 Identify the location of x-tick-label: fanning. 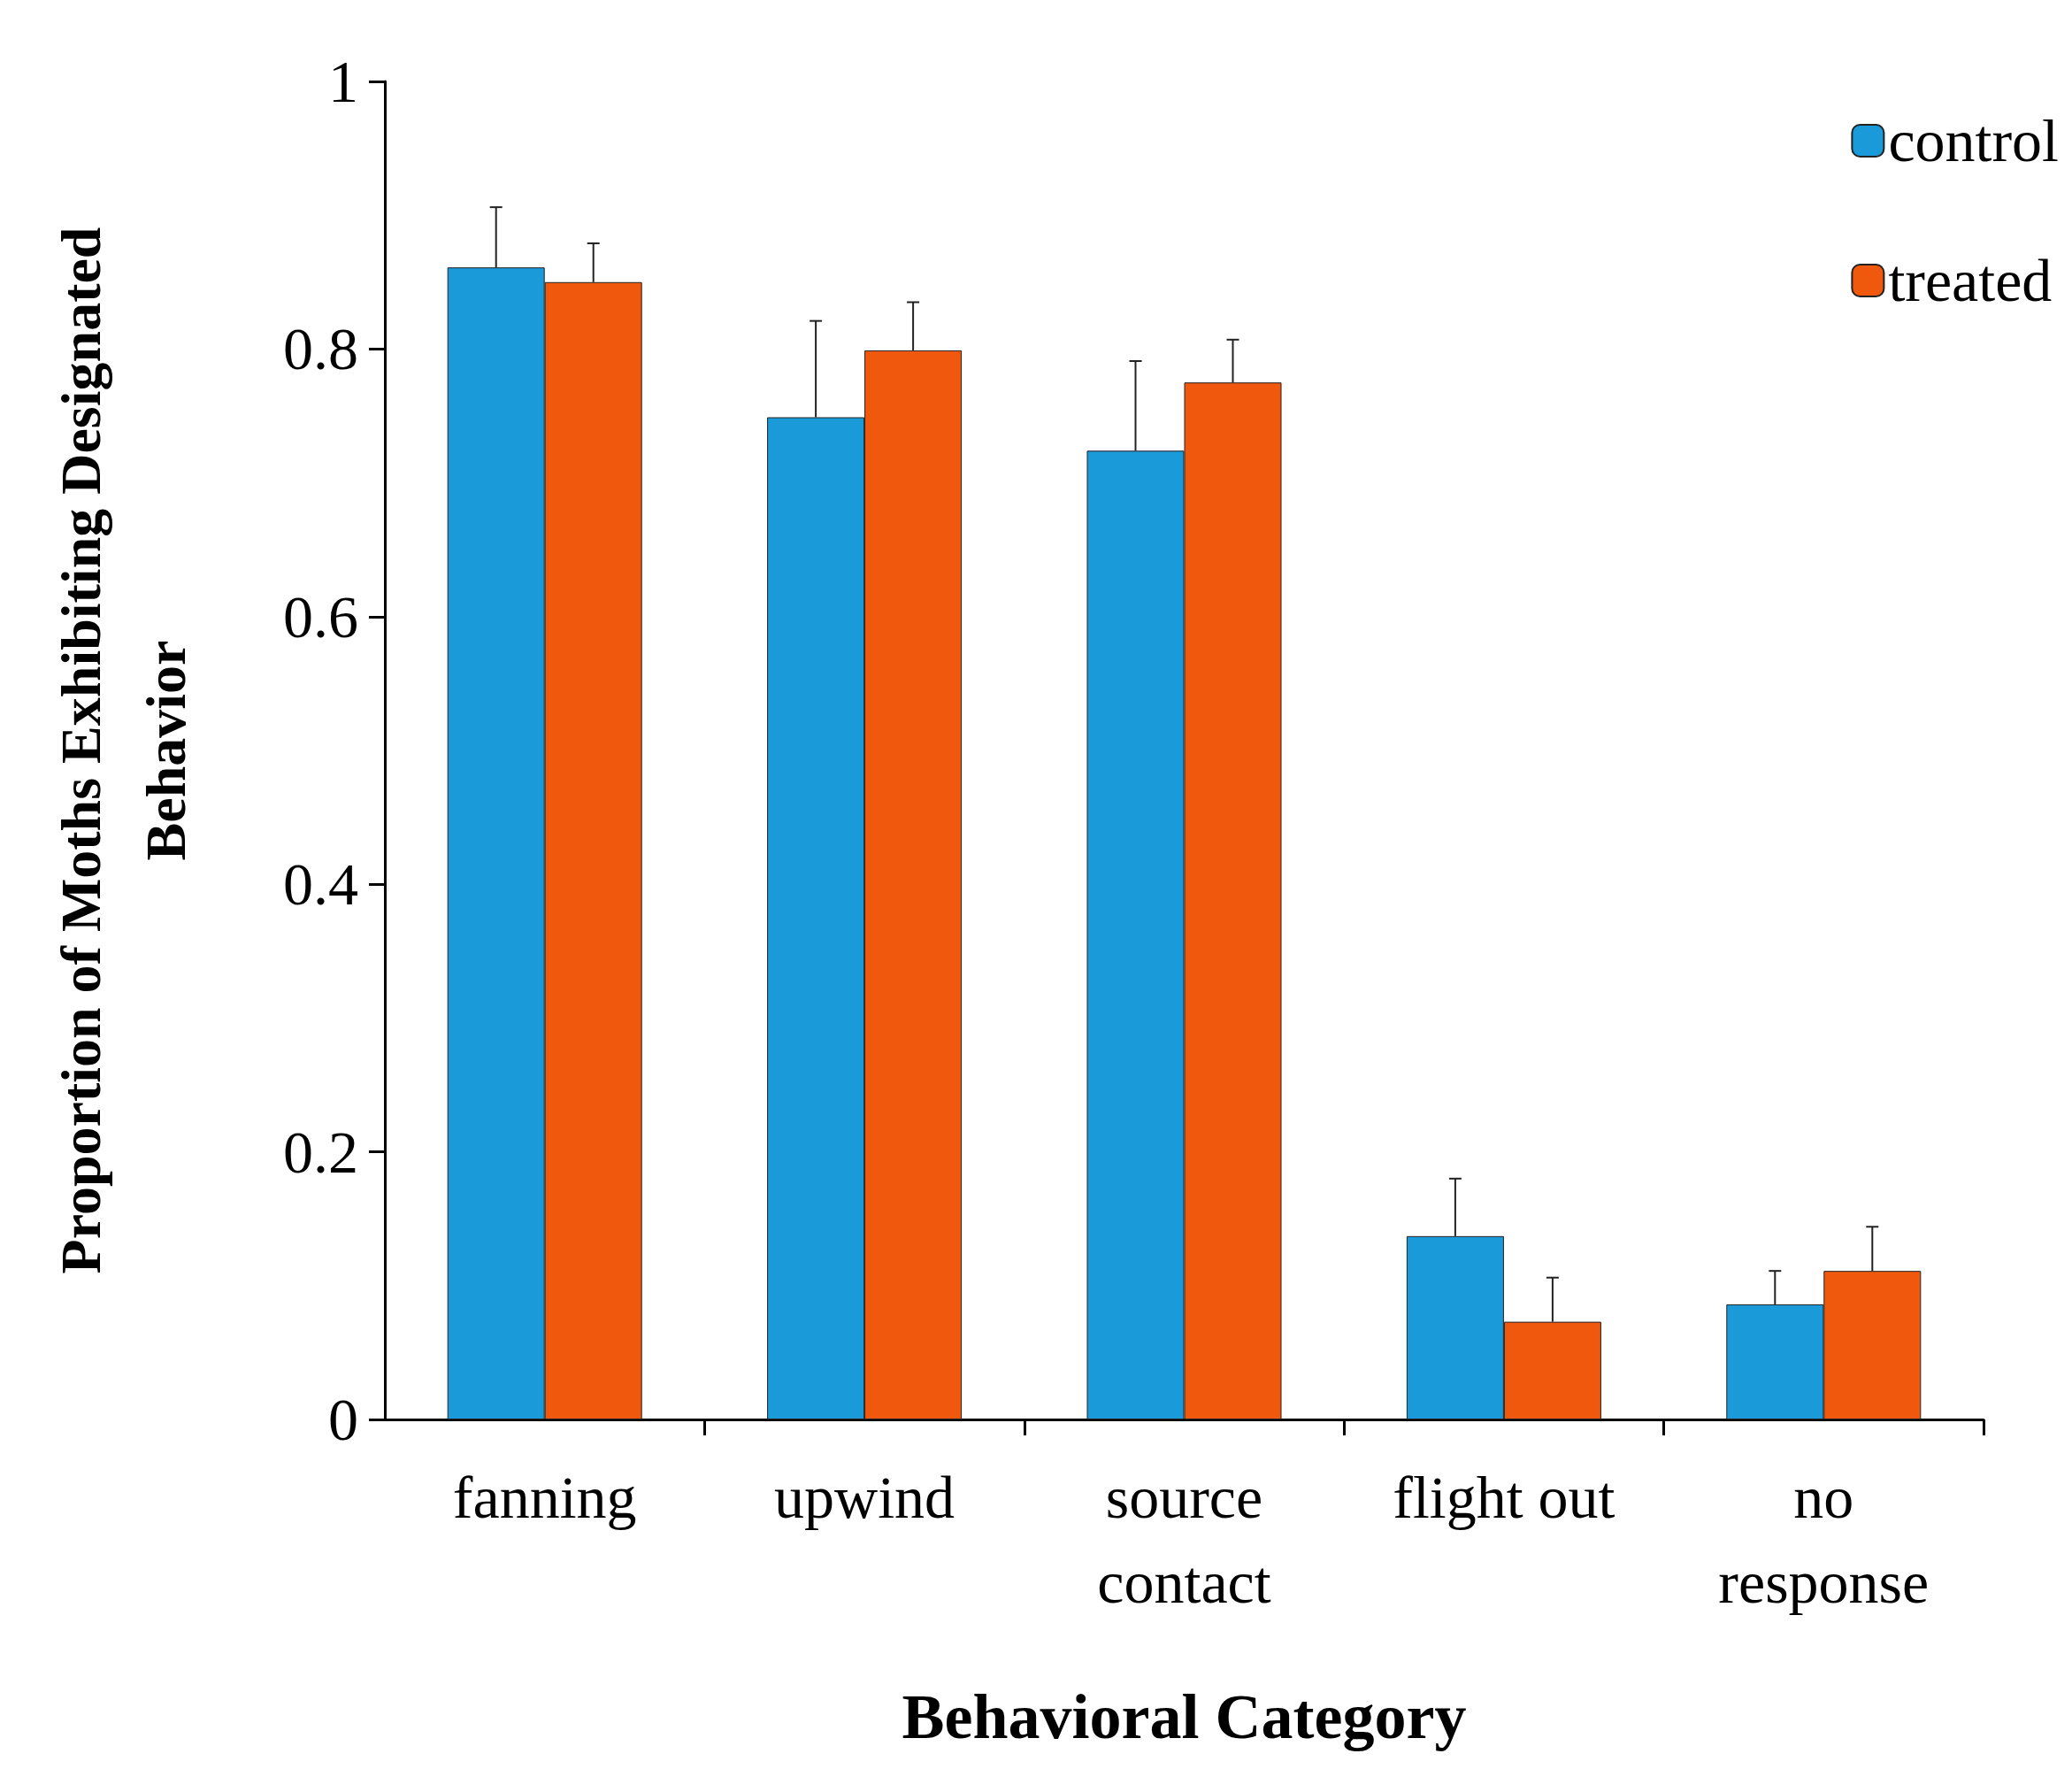
(544, 1497).